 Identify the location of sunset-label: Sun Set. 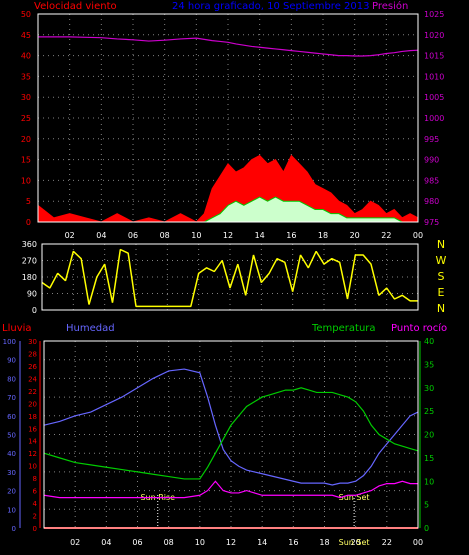
(354, 497).